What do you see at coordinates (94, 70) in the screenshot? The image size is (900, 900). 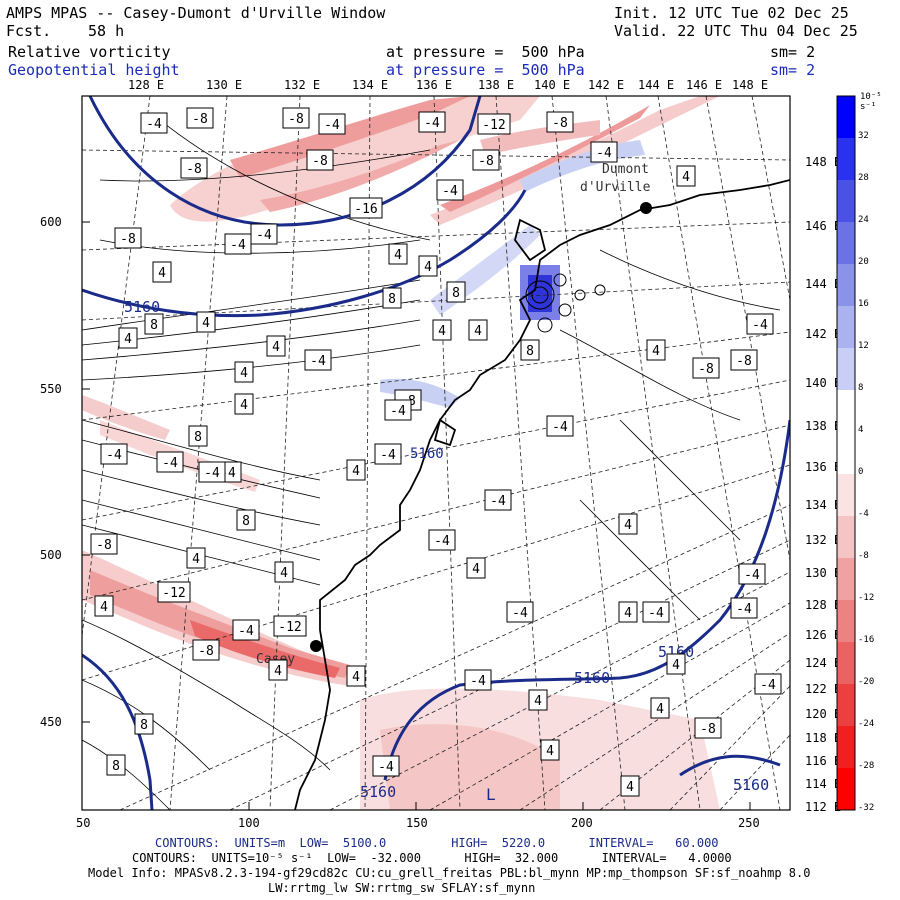 I see `field2-name: Geopotential height` at bounding box center [94, 70].